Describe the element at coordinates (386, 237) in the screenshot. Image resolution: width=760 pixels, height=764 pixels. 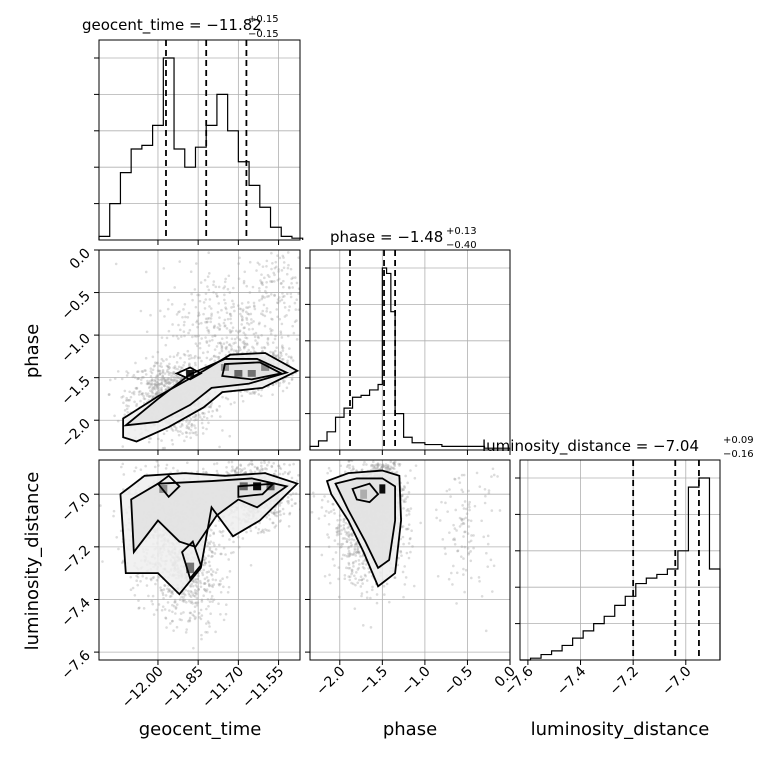
I see `title-phase-text: phase = −1.48` at that location.